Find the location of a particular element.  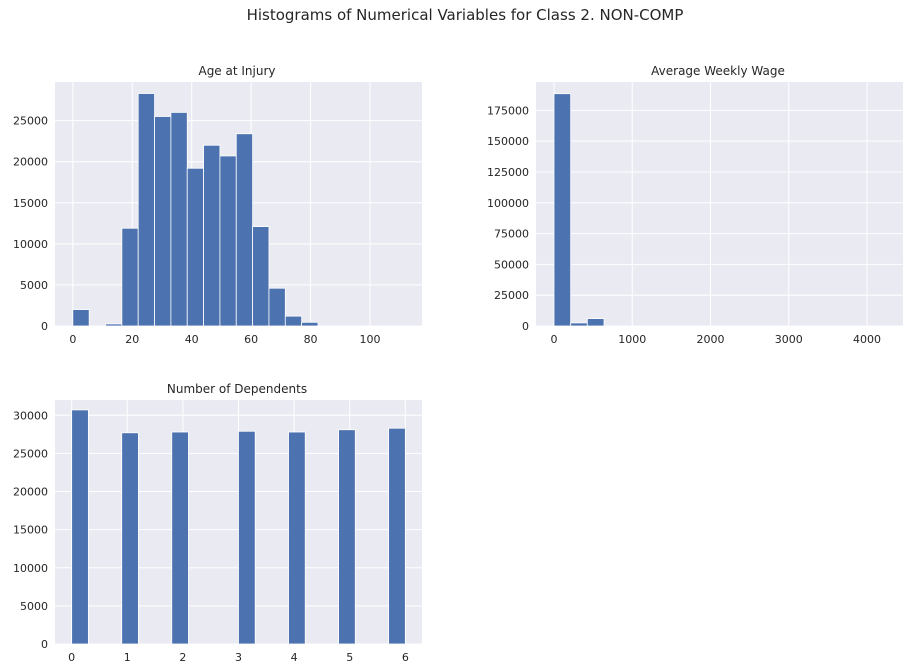

panel-title: Average Weekly Wage is located at coordinates (718, 71).